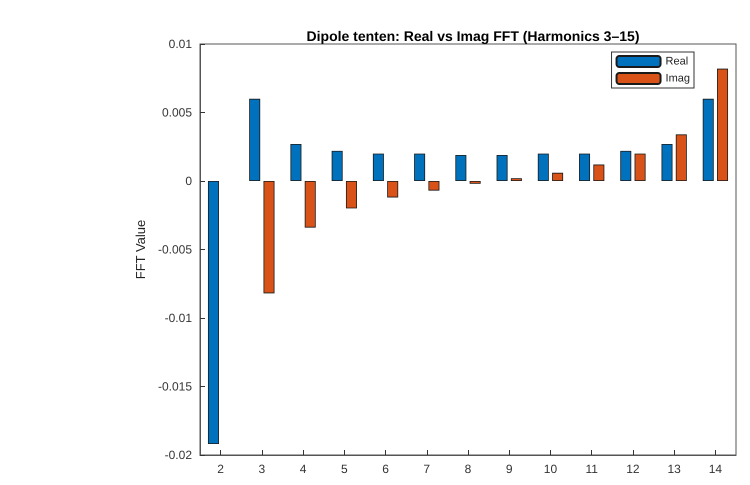 The image size is (750, 485). What do you see at coordinates (678, 78) in the screenshot?
I see `legend-label: Imag` at bounding box center [678, 78].